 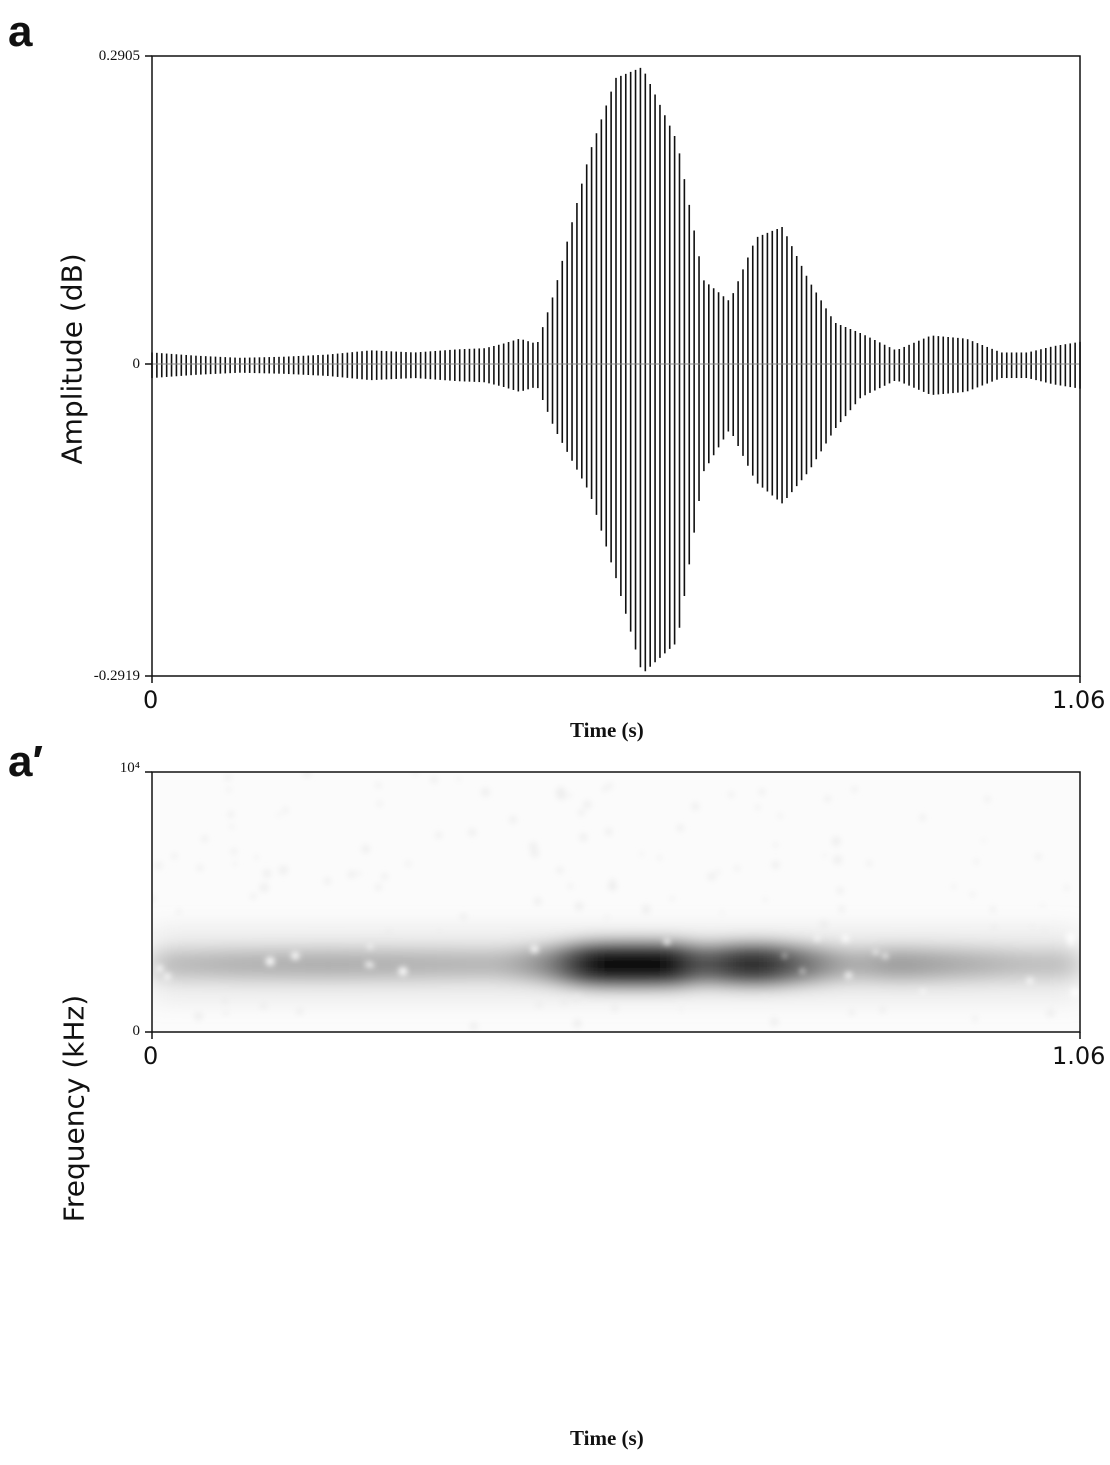 I want to click on panel-a2-xtick-end: 1.06, so click(x=1079, y=1056).